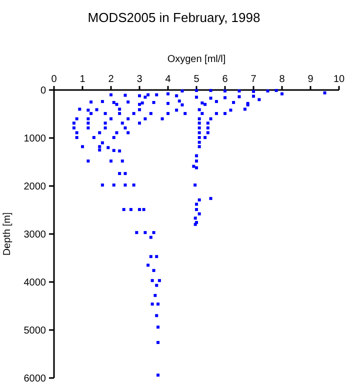  Describe the element at coordinates (35, 379) in the screenshot. I see `y-tick-label: 6000` at that location.